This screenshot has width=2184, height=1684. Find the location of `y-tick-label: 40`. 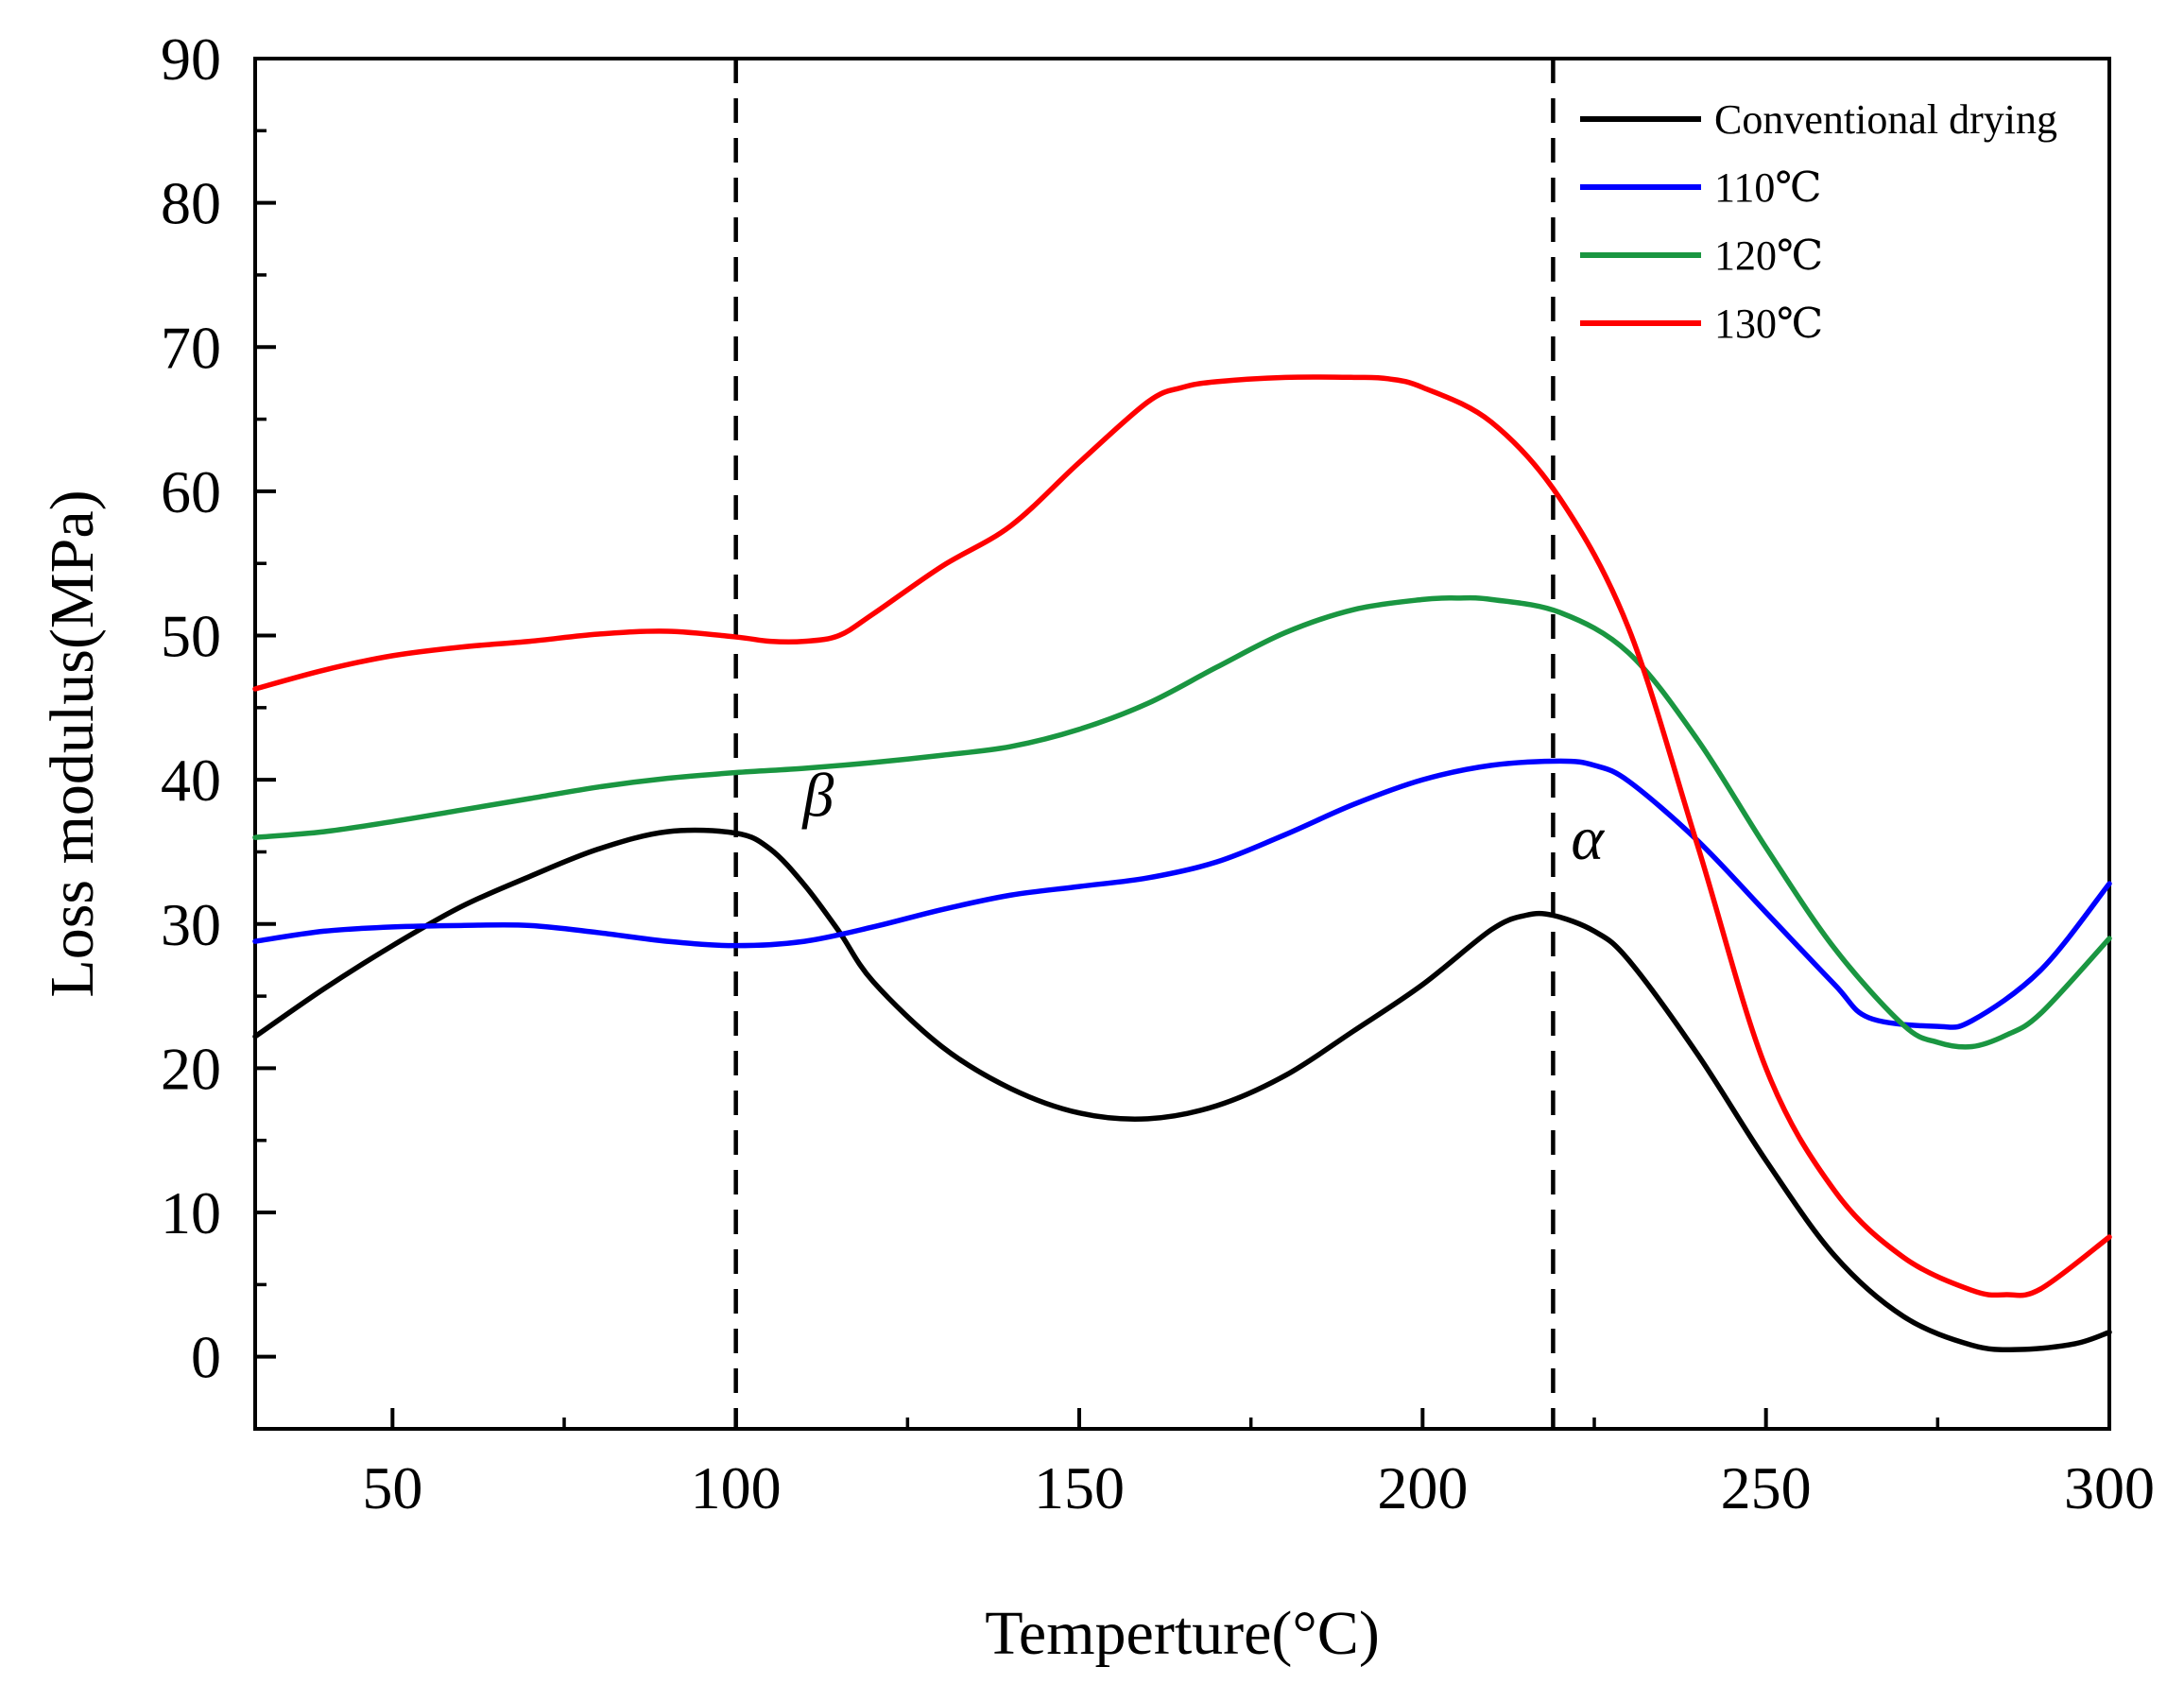

y-tick-label: 40 is located at coordinates (191, 780).